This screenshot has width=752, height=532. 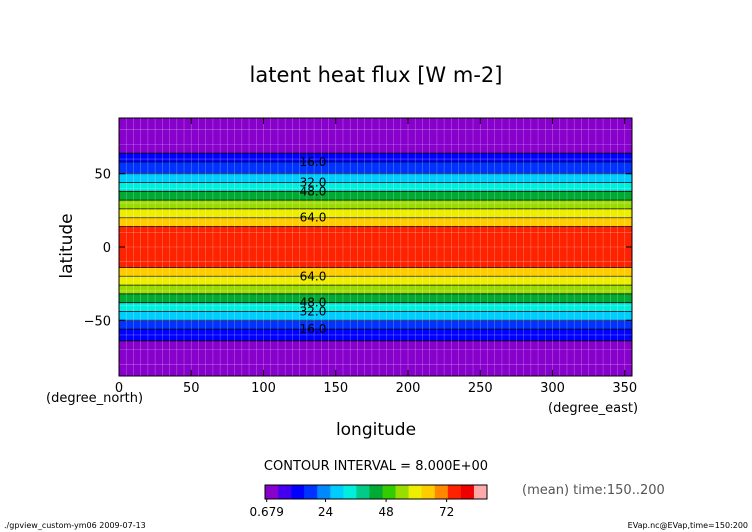 I want to click on x-tick-label: 250, so click(x=480, y=388).